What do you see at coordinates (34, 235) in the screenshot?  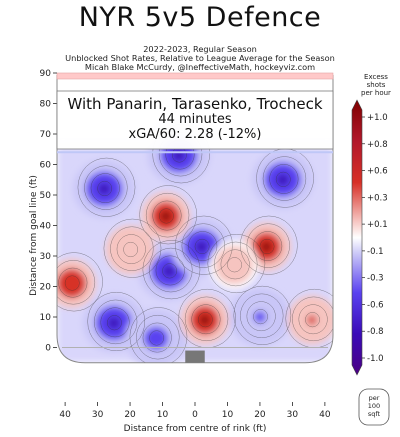 I see `y-axis-label: Distance from goal line (ft)` at bounding box center [34, 235].